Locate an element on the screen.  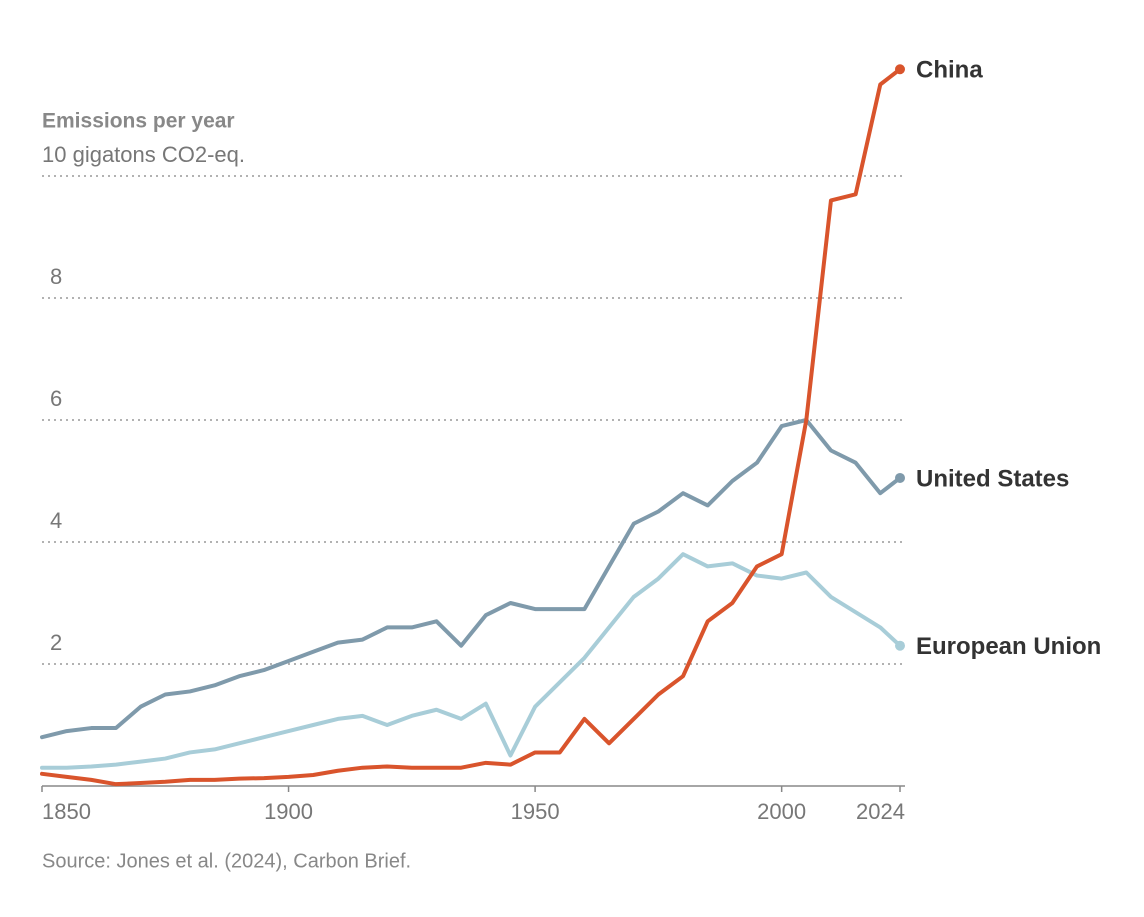
y-tick-label: 6 is located at coordinates (56, 398).